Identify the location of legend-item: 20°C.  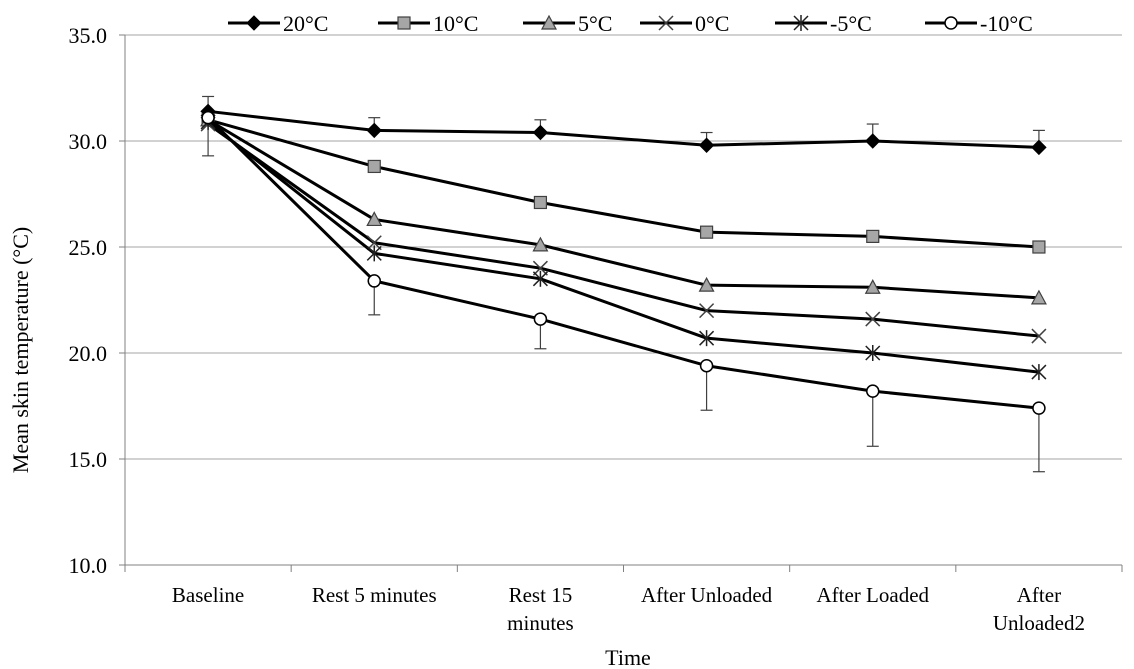
(278, 23).